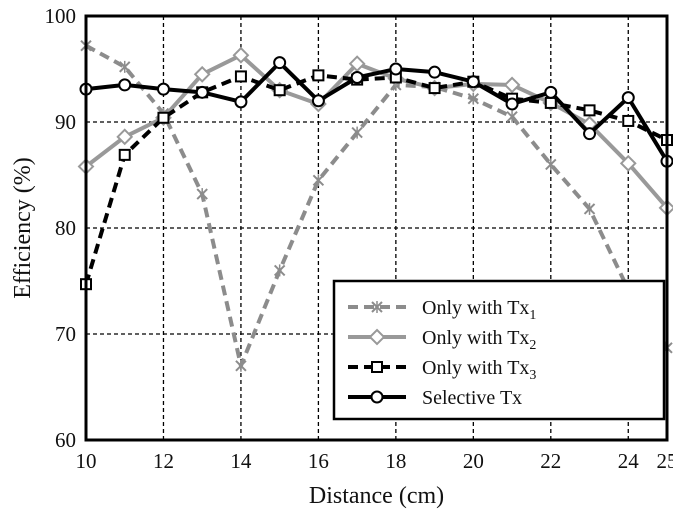  I want to click on legend-entry: Only with Tx2, so click(442, 340).